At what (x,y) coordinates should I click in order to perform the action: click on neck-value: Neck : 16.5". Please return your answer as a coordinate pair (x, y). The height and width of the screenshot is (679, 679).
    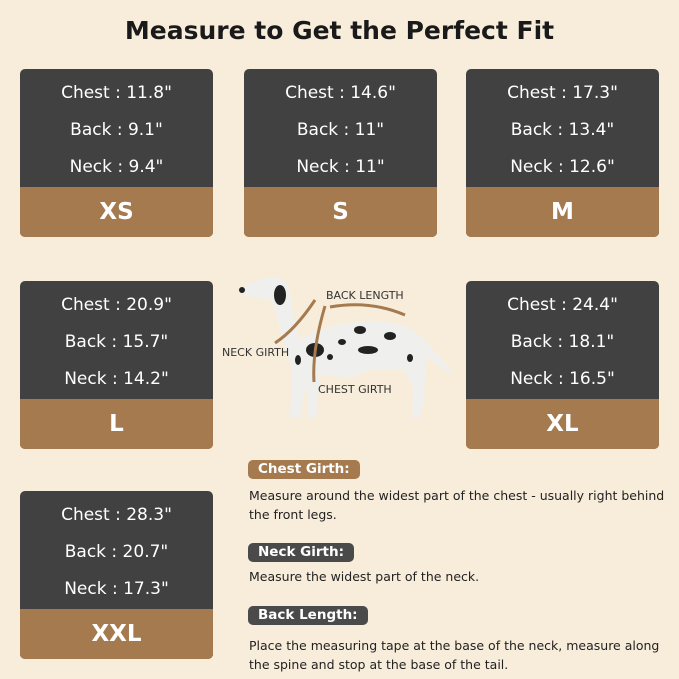
    Looking at the image, I should click on (562, 379).